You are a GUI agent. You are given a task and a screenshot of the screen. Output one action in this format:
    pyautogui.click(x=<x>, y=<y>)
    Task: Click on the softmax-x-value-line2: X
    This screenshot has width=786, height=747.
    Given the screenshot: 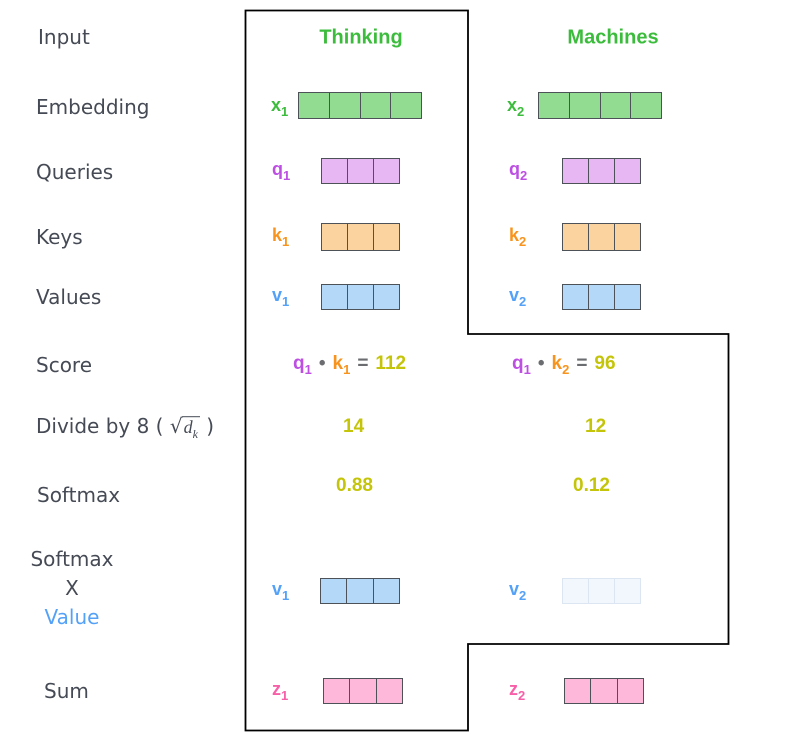 What is the action you would take?
    pyautogui.click(x=72, y=588)
    